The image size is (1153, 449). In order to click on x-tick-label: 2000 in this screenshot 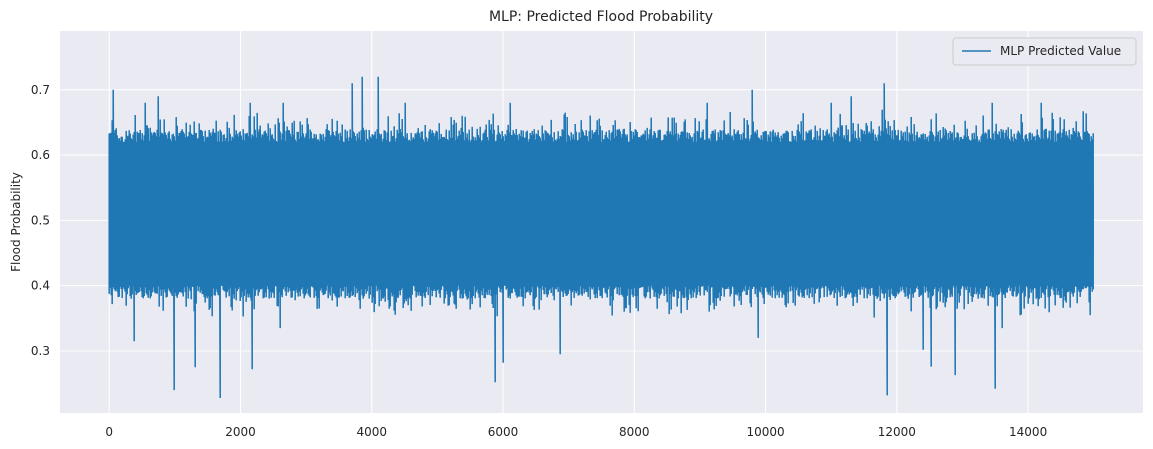, I will do `click(240, 432)`.